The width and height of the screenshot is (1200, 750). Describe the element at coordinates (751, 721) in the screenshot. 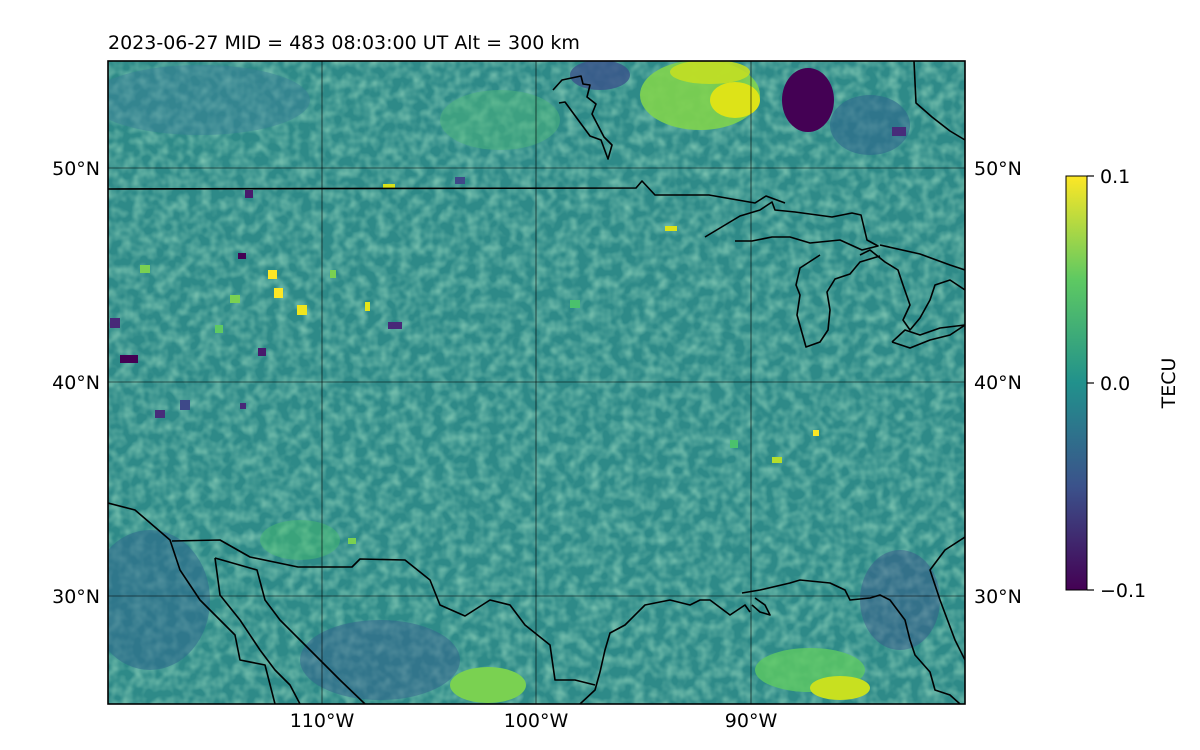

I see `lon-label: 90°W` at that location.